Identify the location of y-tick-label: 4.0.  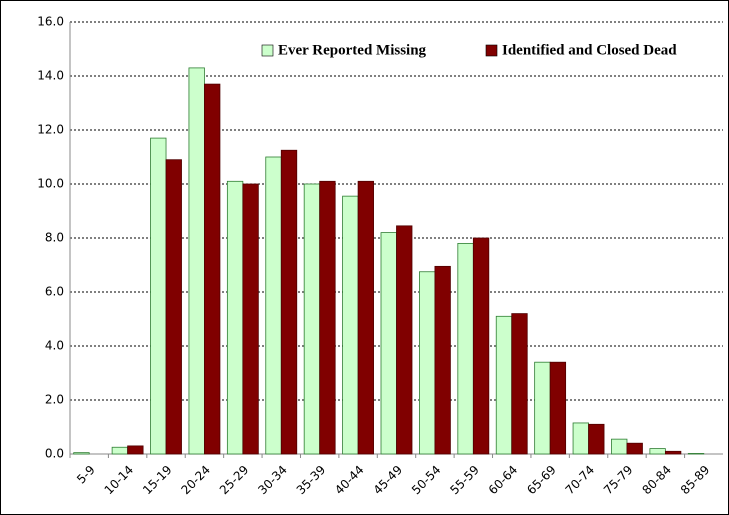
(54, 346).